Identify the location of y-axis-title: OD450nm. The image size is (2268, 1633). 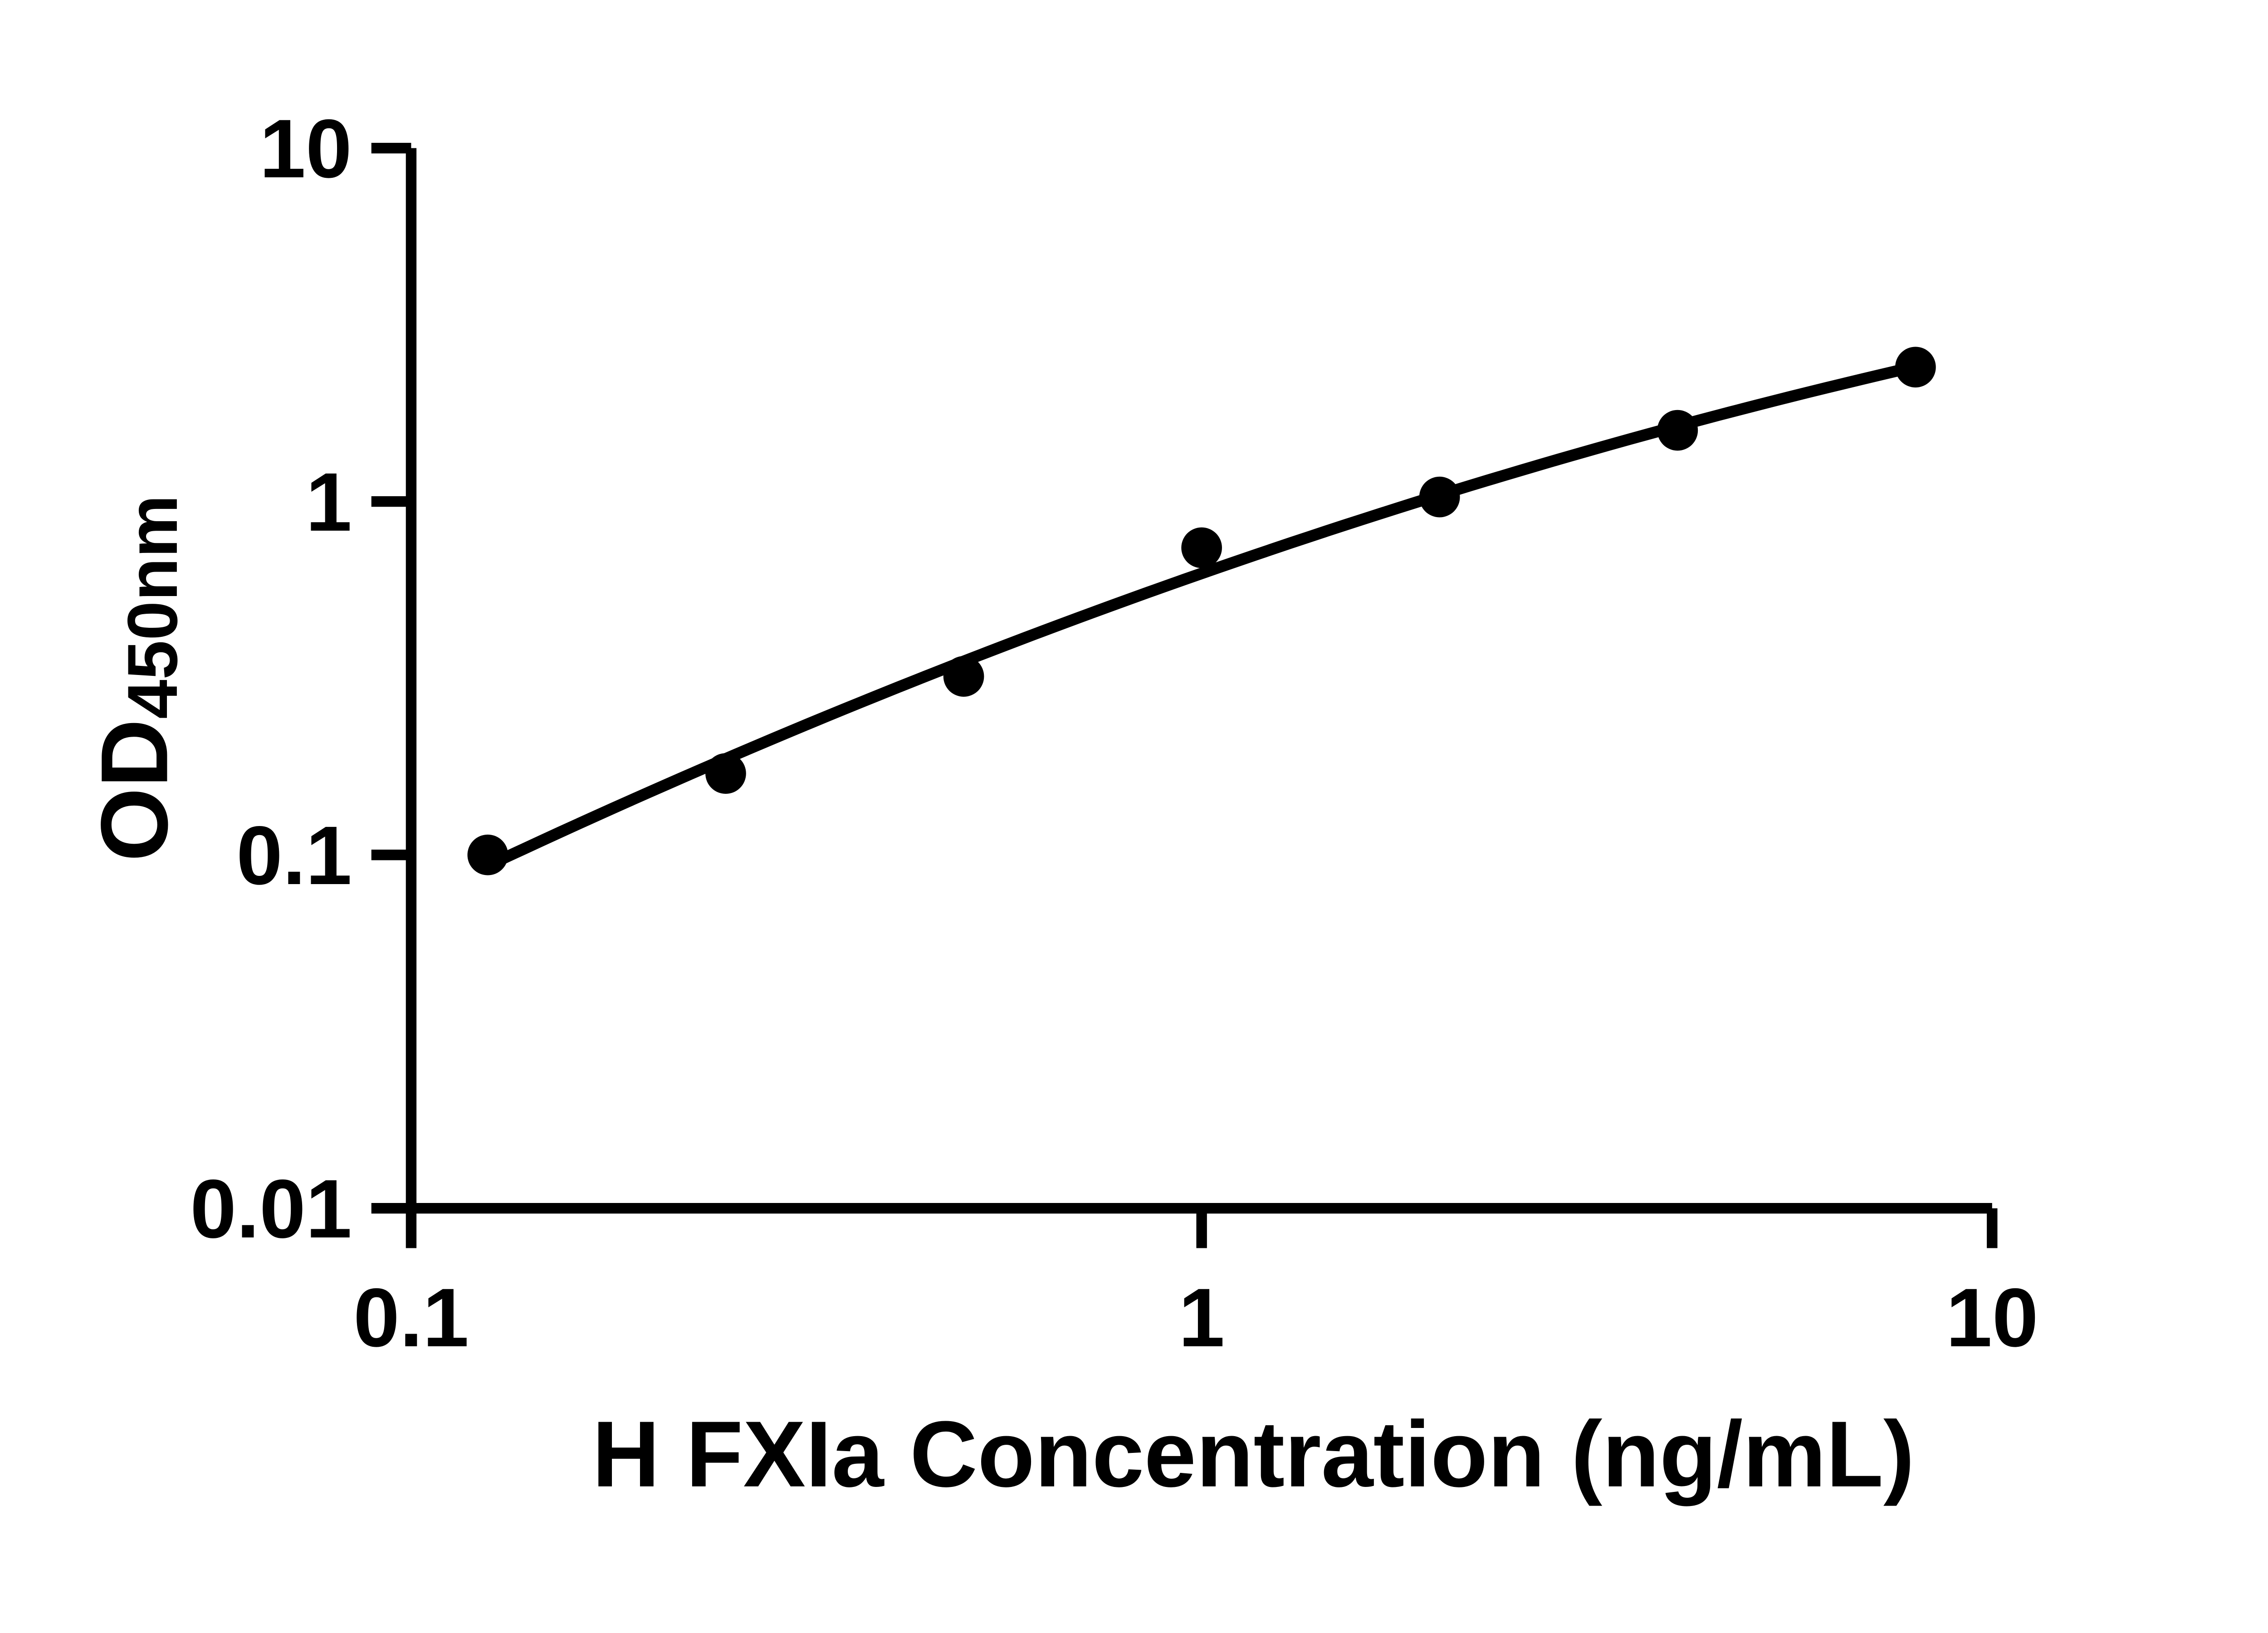
(137, 678).